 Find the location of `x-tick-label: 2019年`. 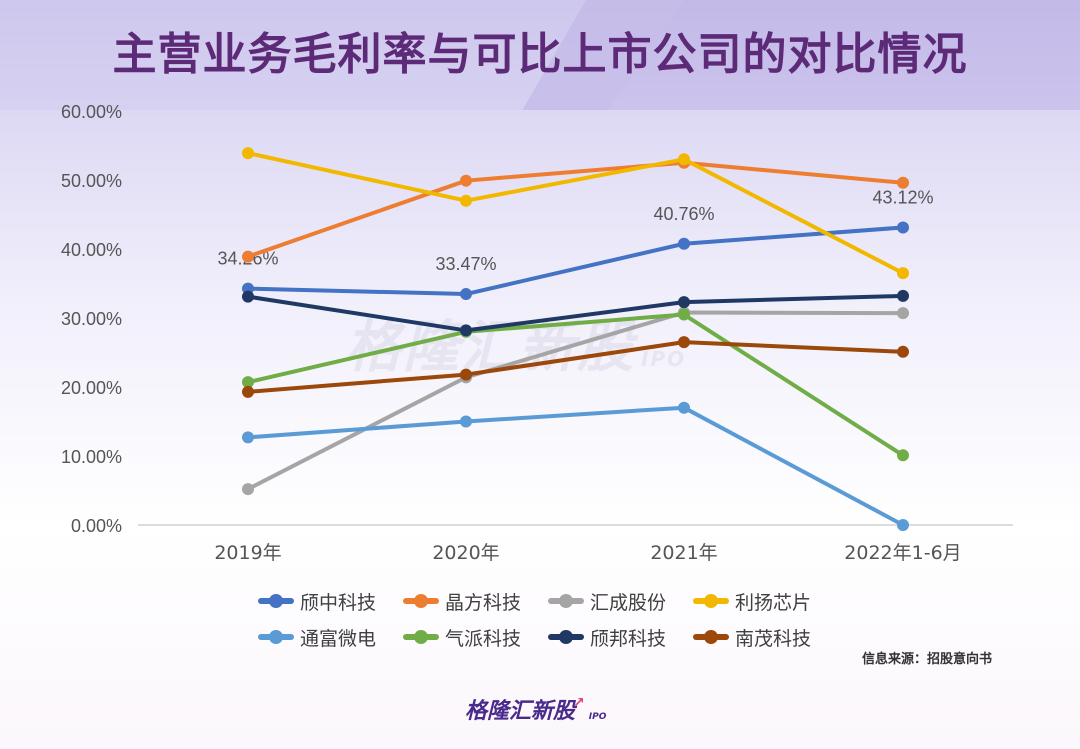

x-tick-label: 2019年 is located at coordinates (247, 553).